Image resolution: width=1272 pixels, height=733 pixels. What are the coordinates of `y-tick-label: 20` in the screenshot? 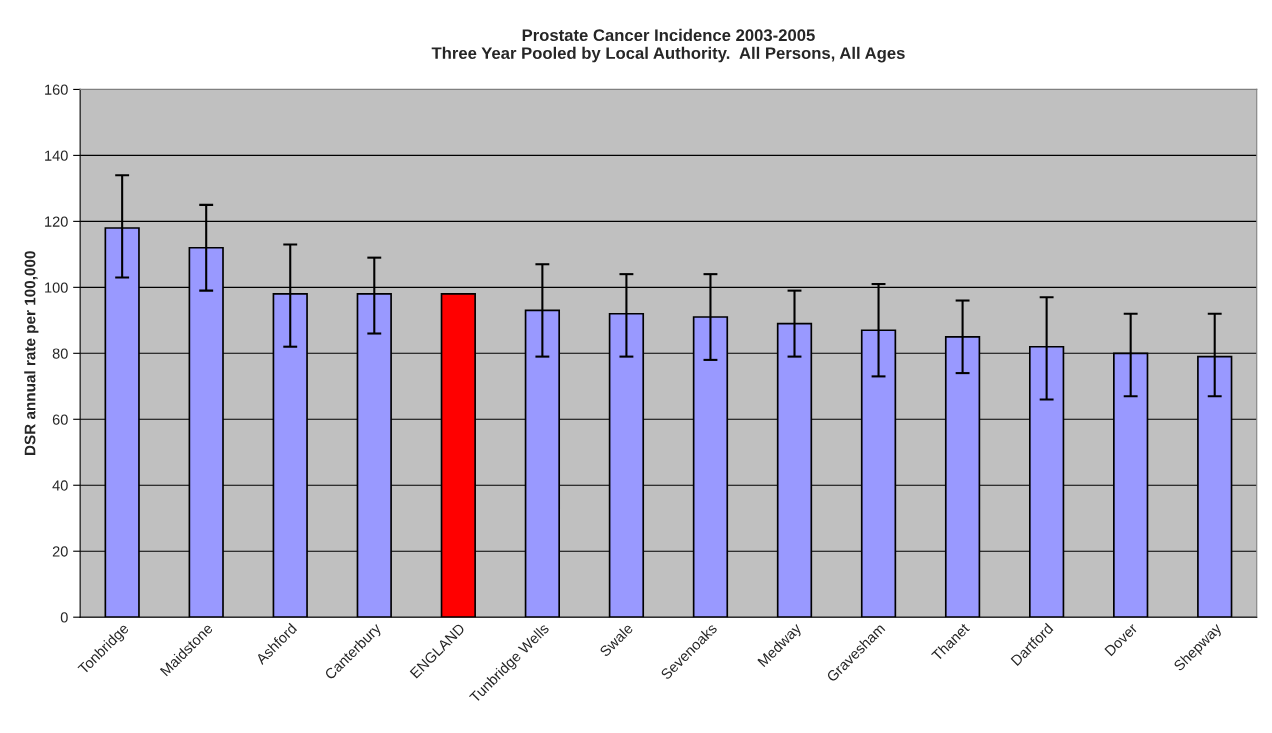 It's located at (60, 551).